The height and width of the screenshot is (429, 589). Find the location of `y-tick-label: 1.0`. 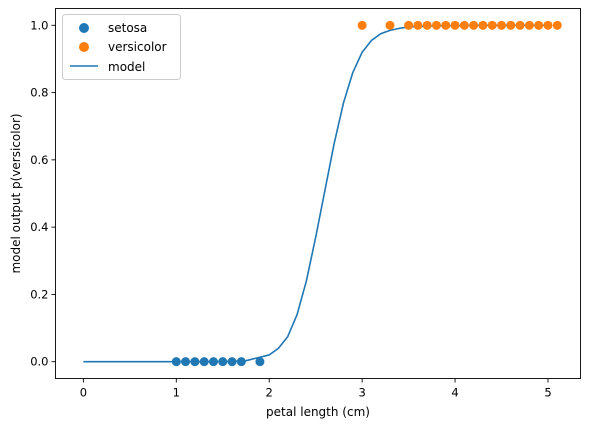

y-tick-label: 1.0 is located at coordinates (39, 25).